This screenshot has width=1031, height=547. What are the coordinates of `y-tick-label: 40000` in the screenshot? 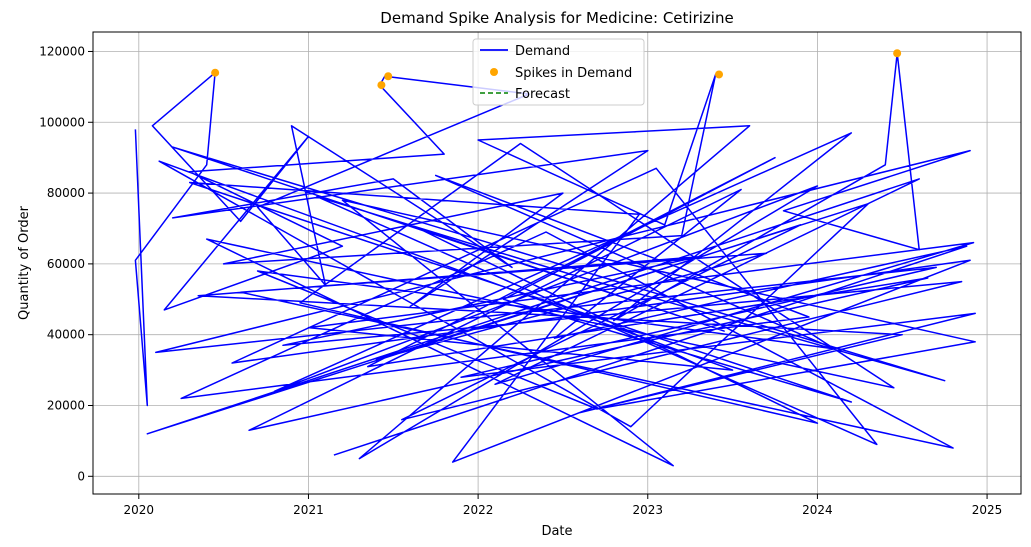 It's located at (66, 335).